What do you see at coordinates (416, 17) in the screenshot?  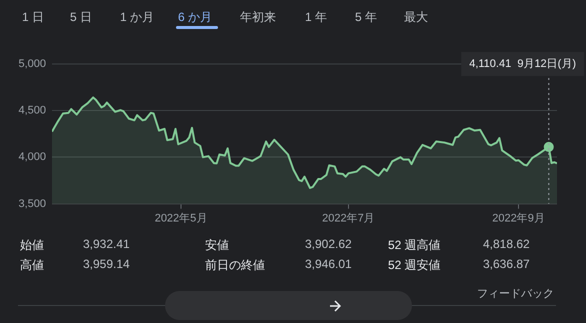 I see `text: 最大` at bounding box center [416, 17].